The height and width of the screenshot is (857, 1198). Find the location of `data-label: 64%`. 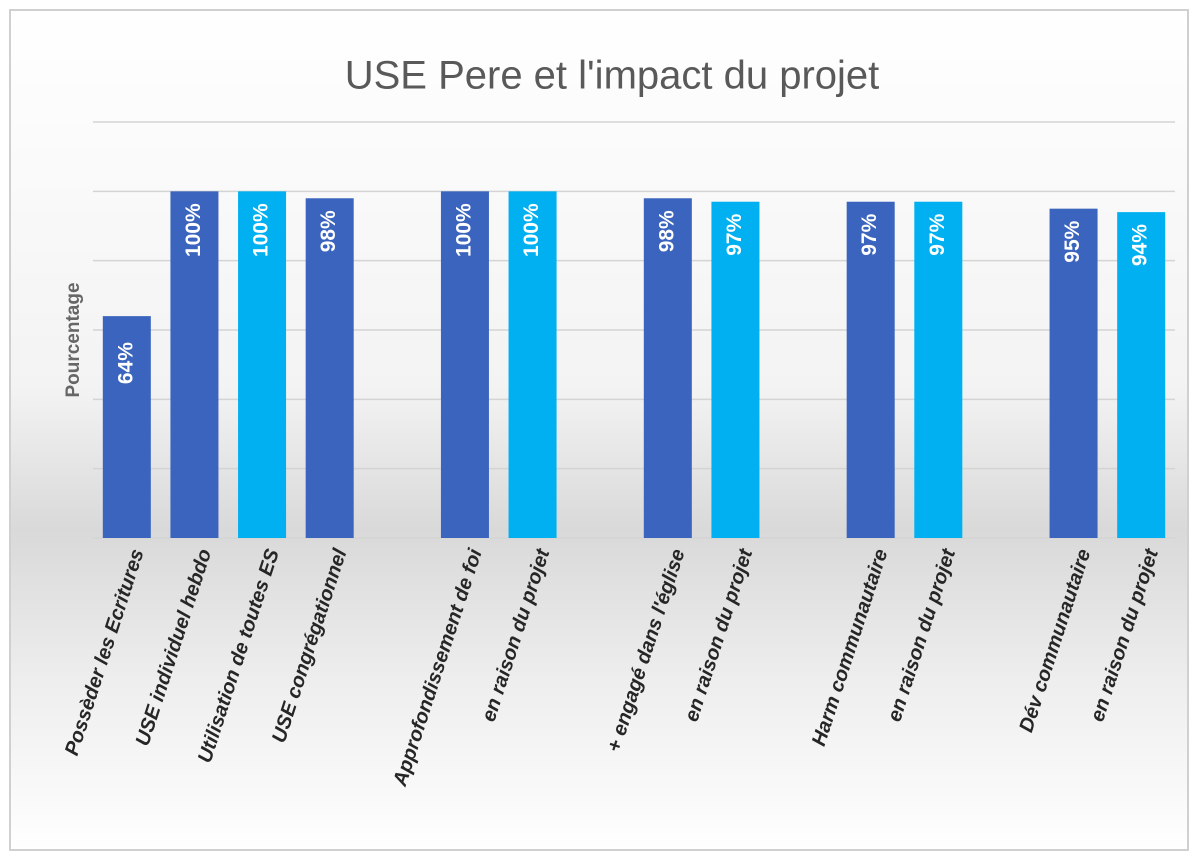

data-label: 64% is located at coordinates (125, 363).